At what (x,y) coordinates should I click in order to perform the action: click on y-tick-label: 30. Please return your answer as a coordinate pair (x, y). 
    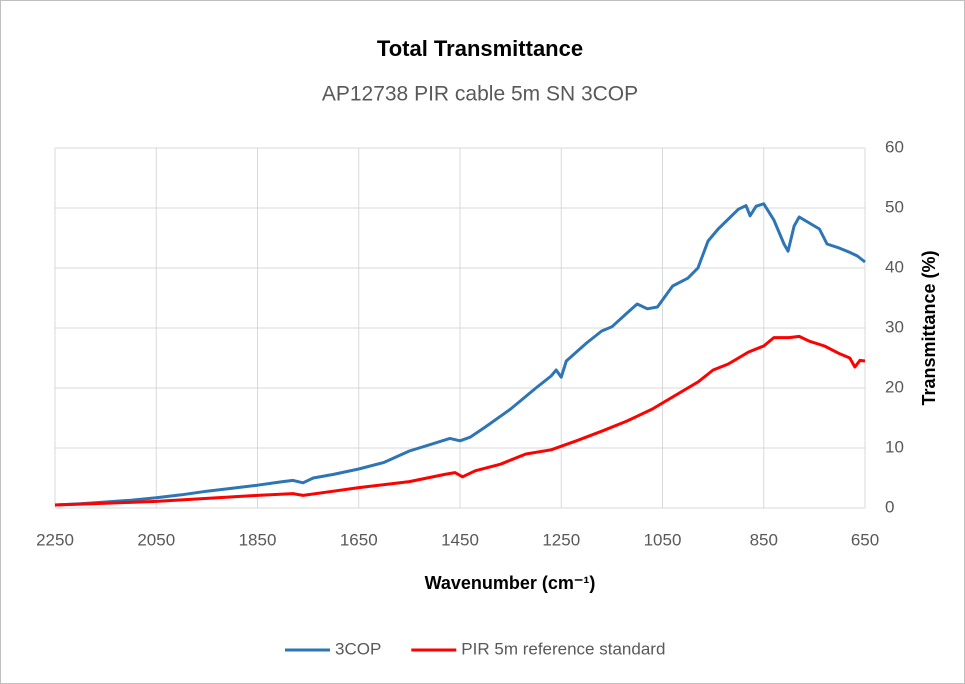
    Looking at the image, I should click on (894, 326).